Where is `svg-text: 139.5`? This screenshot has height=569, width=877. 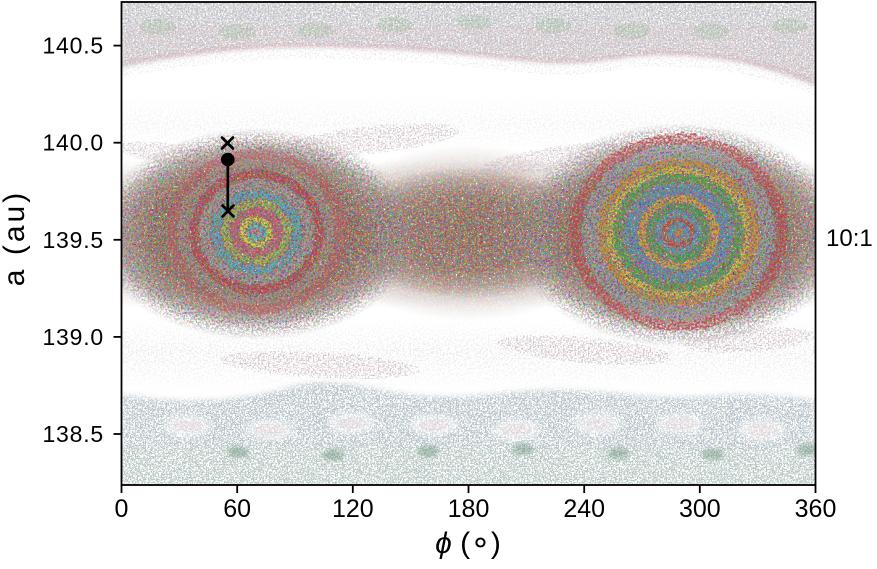 svg-text: 139.5 is located at coordinates (73, 240).